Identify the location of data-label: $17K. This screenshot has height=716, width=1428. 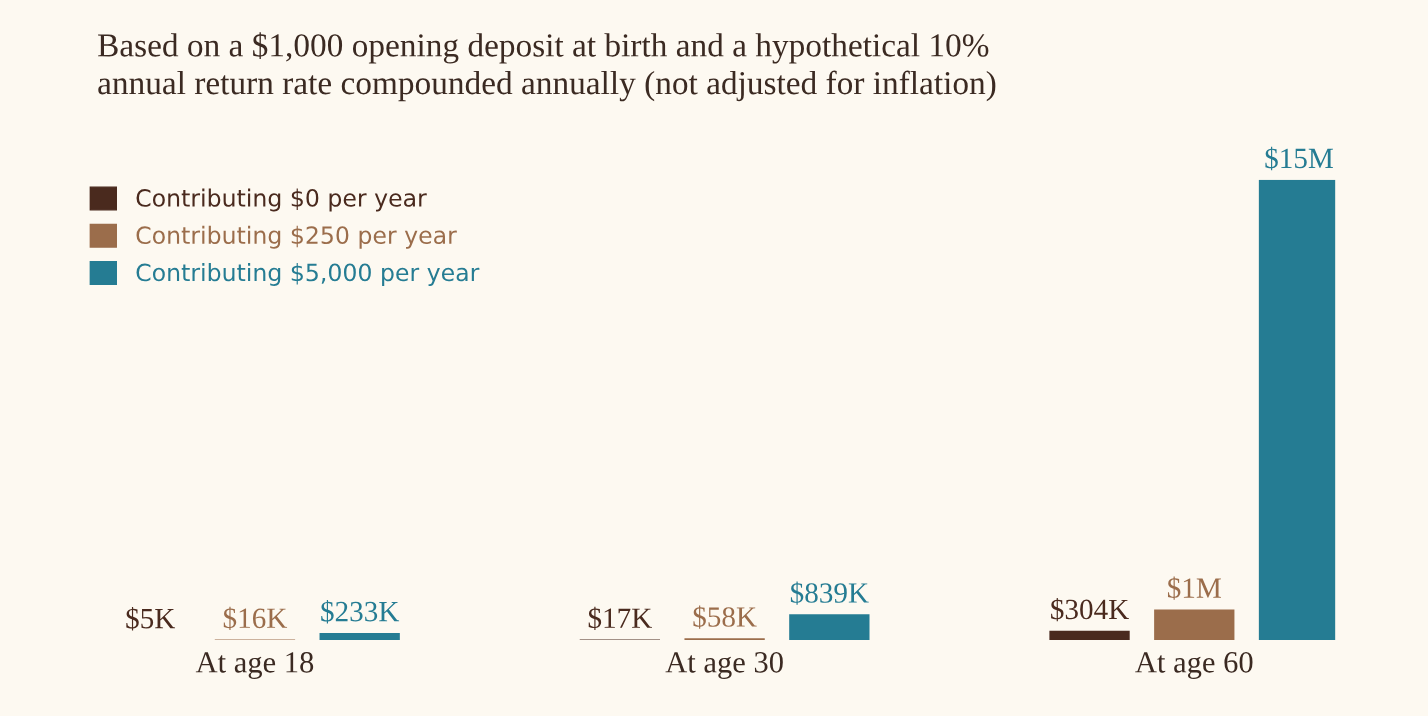
(620, 618).